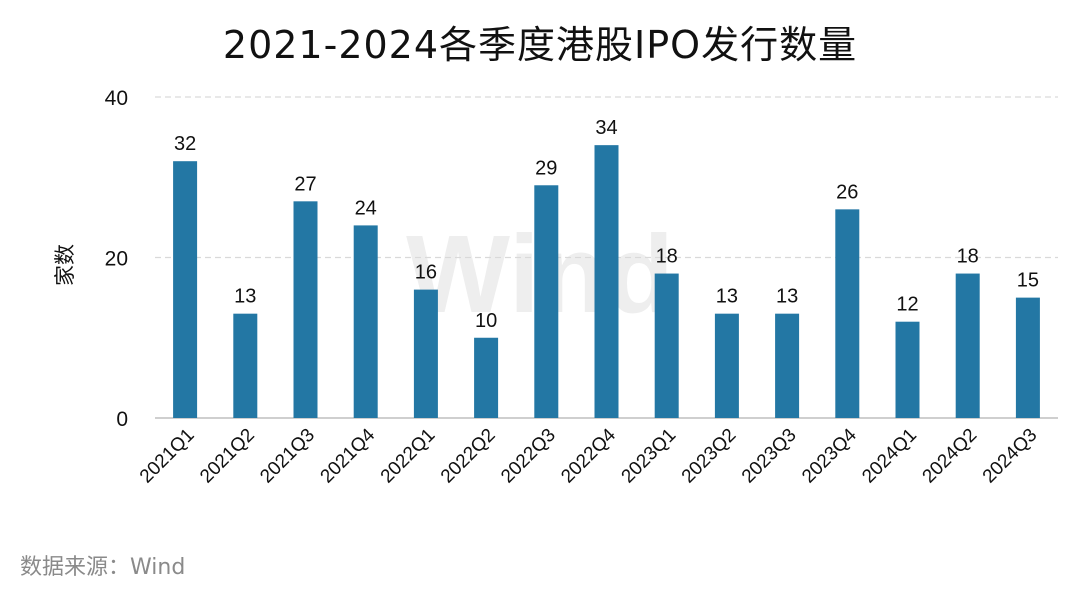  I want to click on y-axis-label: 家数, so click(65, 265).